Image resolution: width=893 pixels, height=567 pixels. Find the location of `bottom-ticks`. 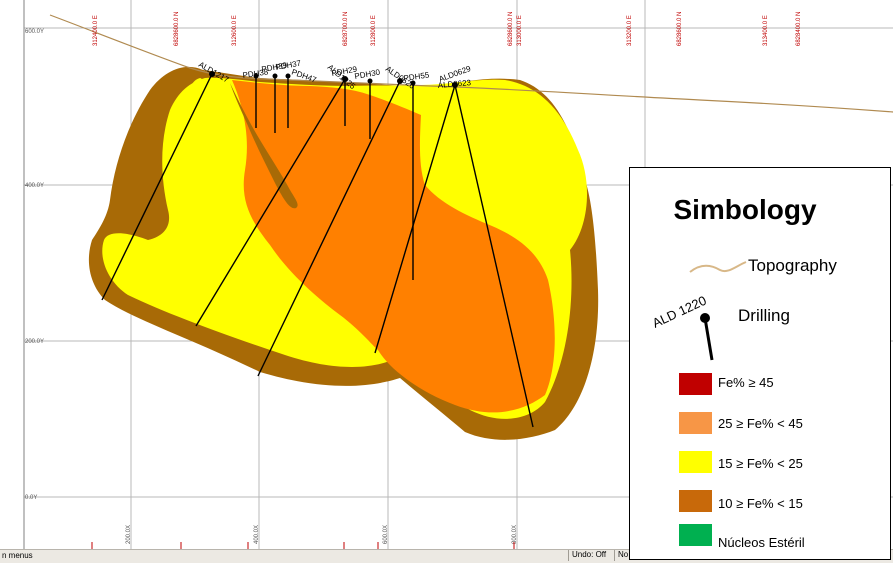

bottom-ticks is located at coordinates (303, 545).